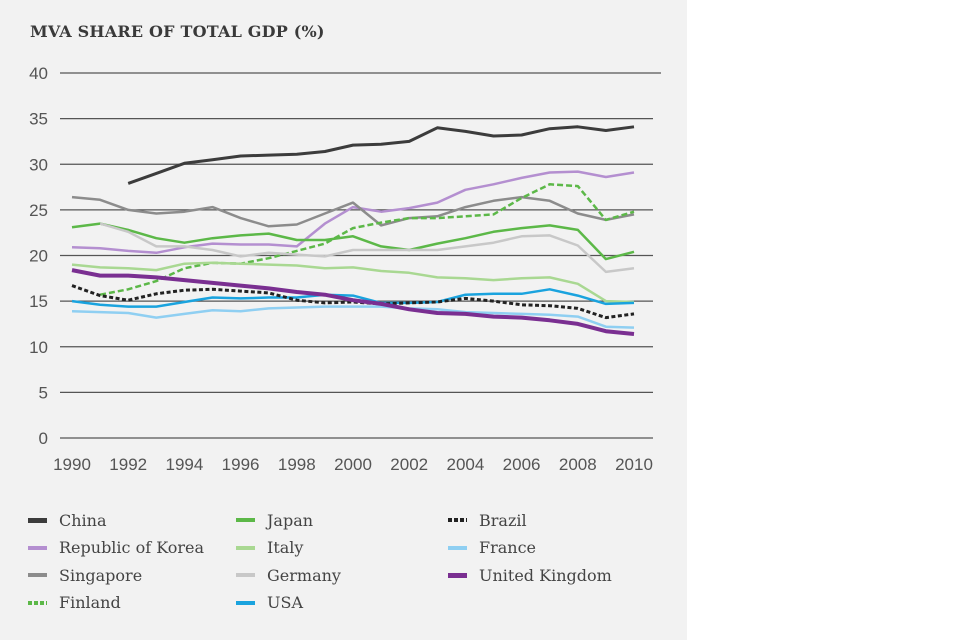 The height and width of the screenshot is (640, 960). Describe the element at coordinates (285, 547) in the screenshot. I see `legend-label: Italy` at that location.